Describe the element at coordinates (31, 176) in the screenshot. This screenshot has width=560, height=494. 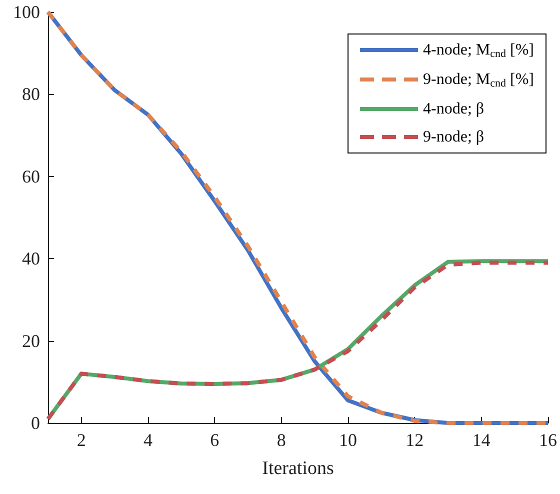
I see `y-tick-label: 60` at that location.